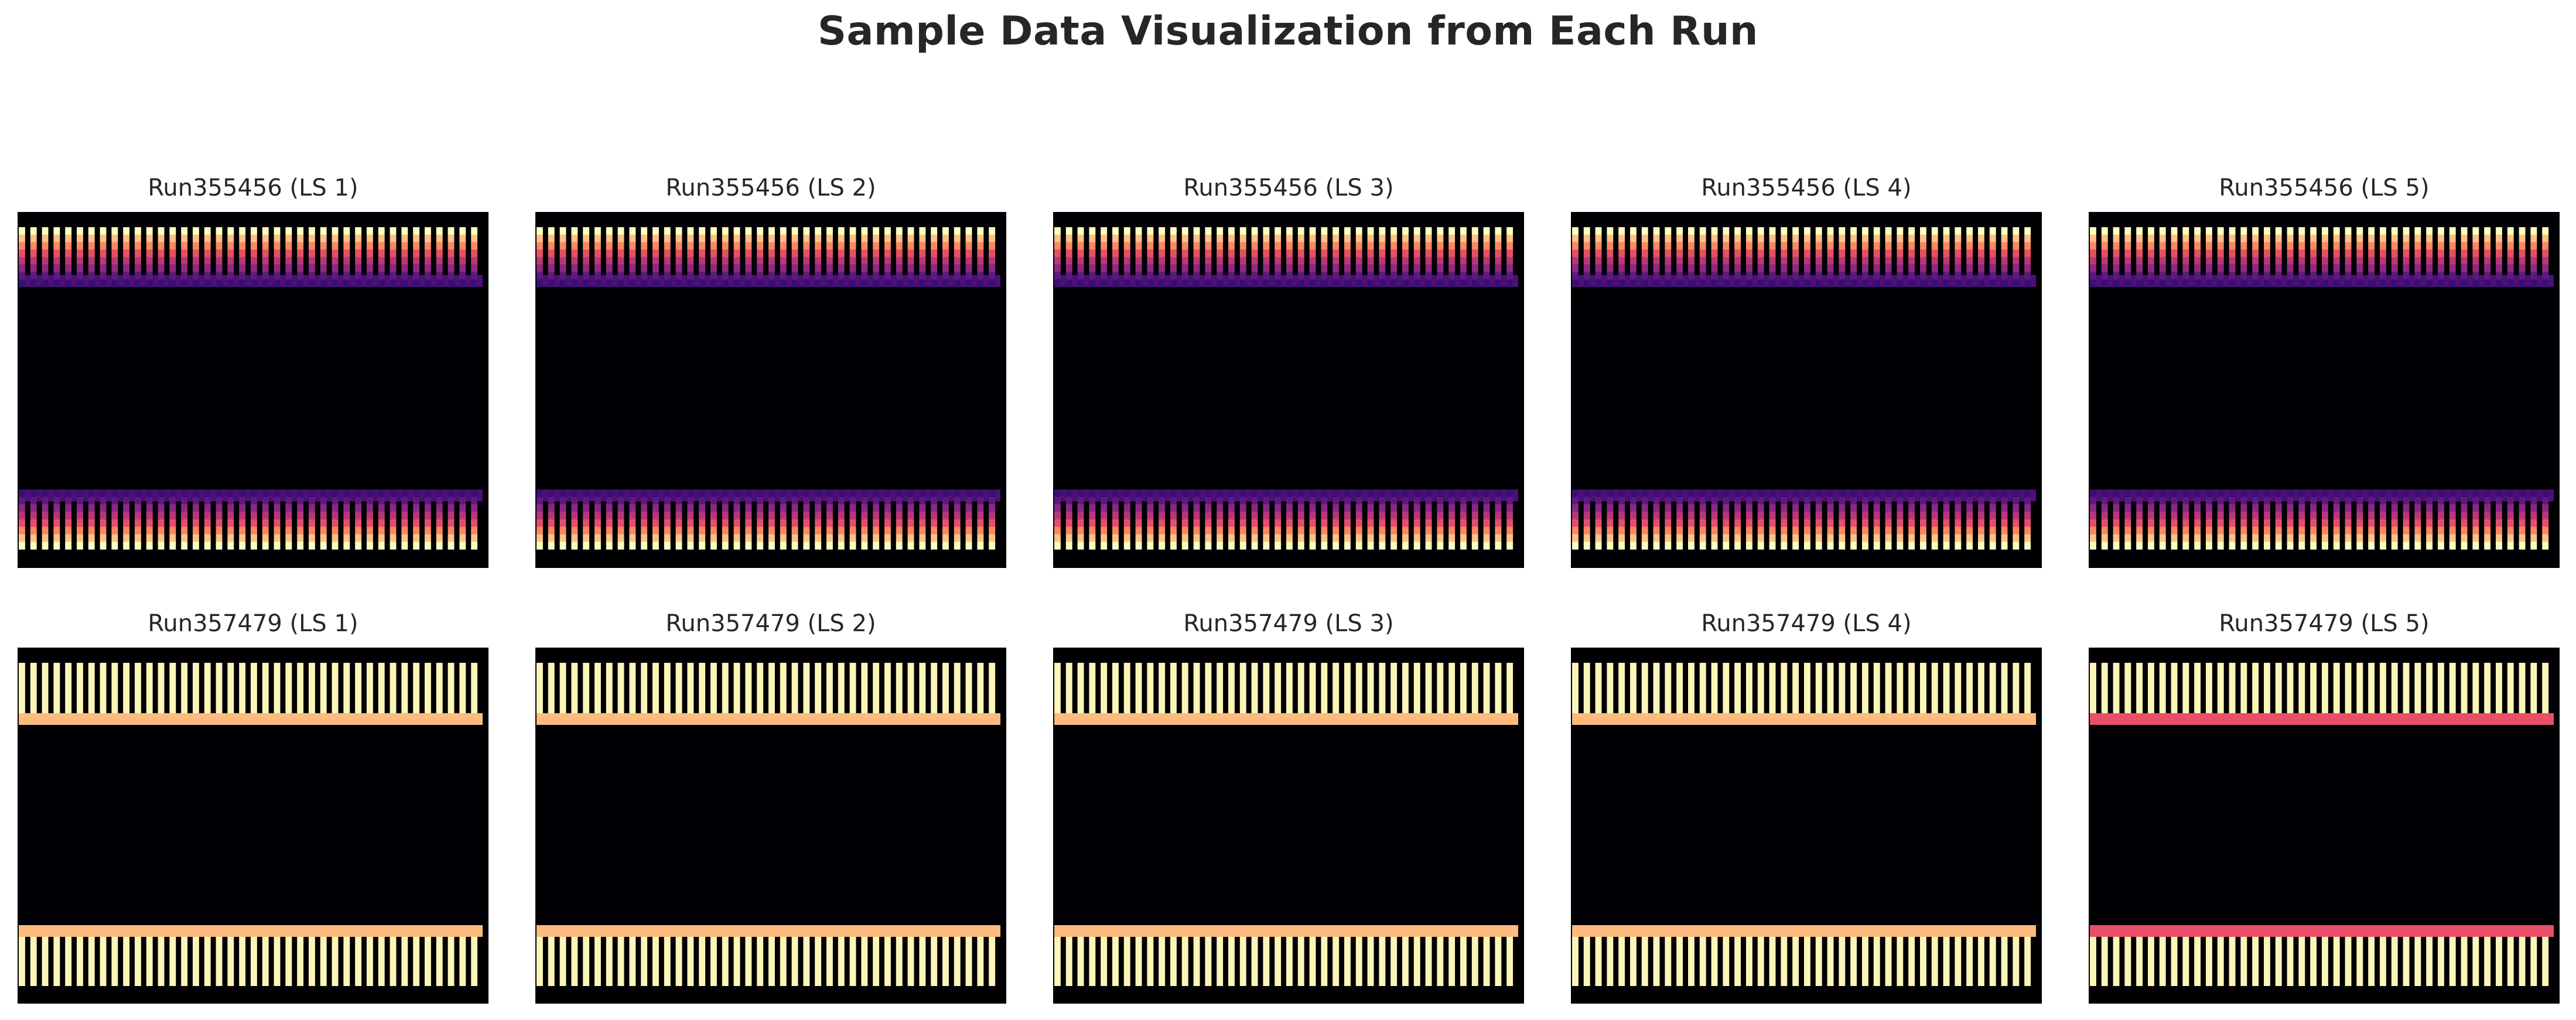 The width and height of the screenshot is (2576, 1020). What do you see at coordinates (251, 694) in the screenshot?
I see `top-band` at bounding box center [251, 694].